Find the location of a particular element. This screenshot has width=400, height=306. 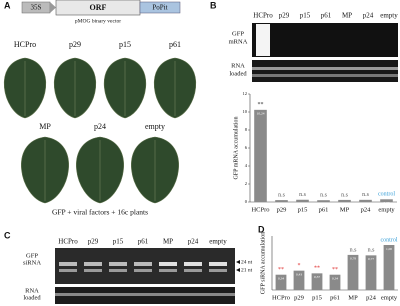

leaf-label: p24 is located at coordinates (100, 126).